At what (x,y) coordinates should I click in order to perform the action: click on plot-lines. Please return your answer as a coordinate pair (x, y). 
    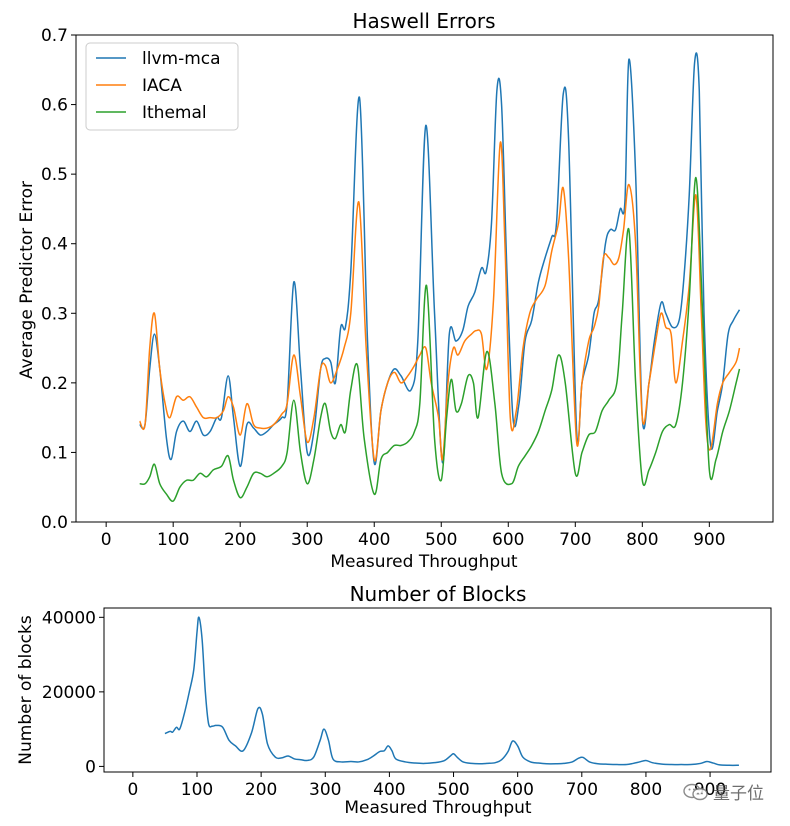
    Looking at the image, I should click on (451, 691).